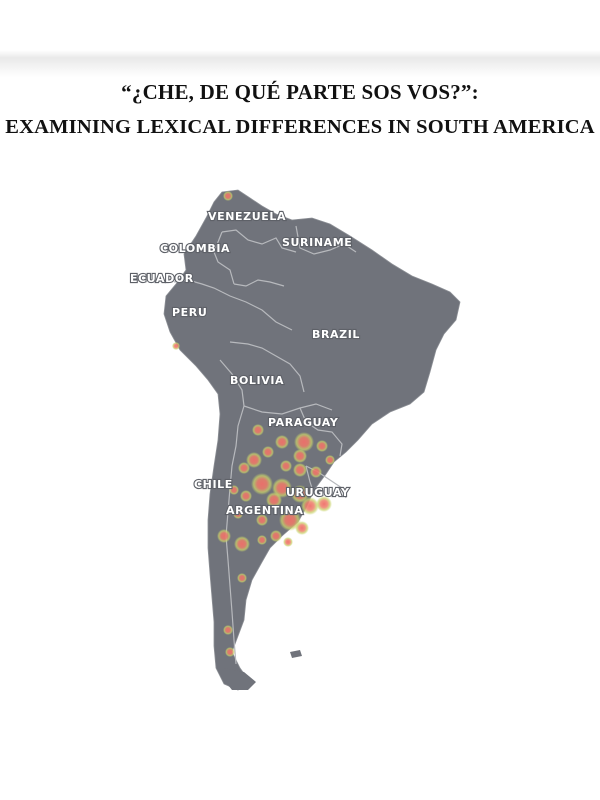  I want to click on label-uruguay: URUGUAY, so click(318, 492).